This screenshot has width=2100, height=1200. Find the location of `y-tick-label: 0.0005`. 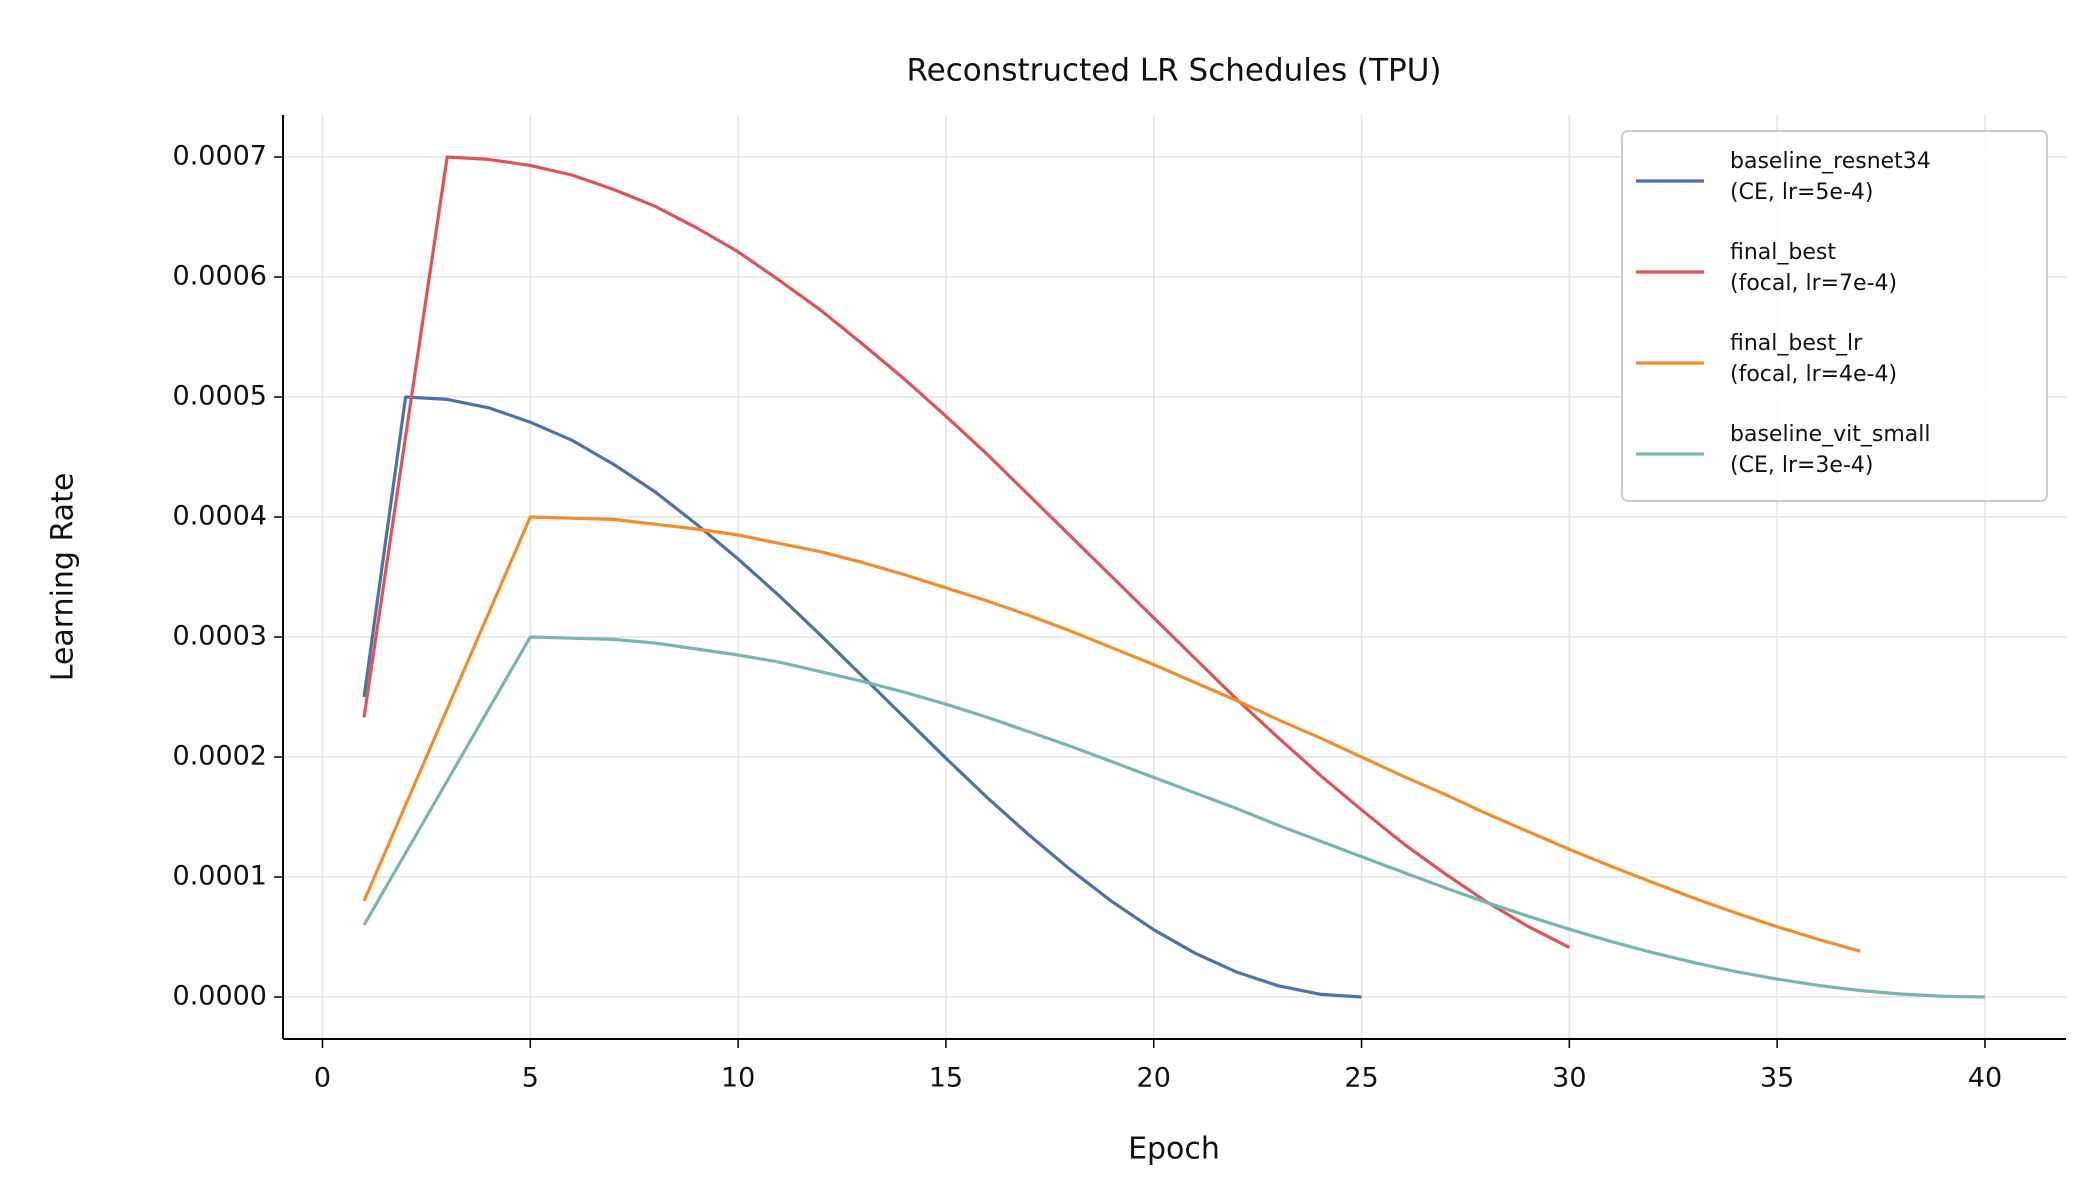

y-tick-label: 0.0005 is located at coordinates (220, 396).